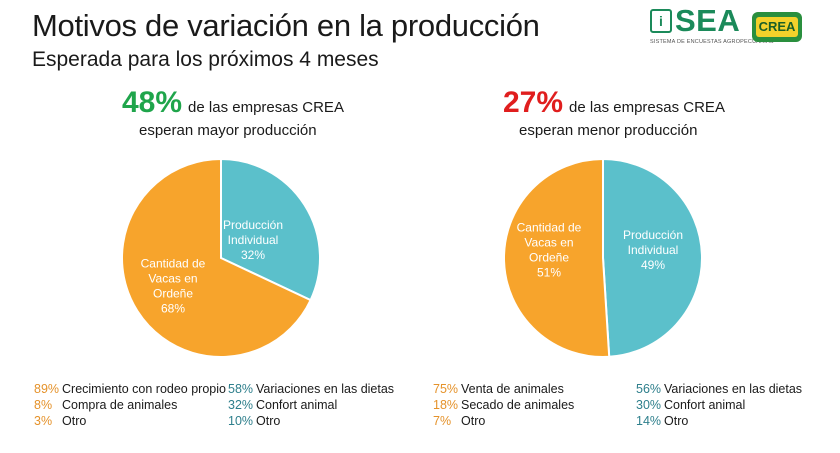  I want to click on sea-logo: i SEA SISTEMA DE ENCUESTAS AGROPECUARIAS, so click(712, 26).